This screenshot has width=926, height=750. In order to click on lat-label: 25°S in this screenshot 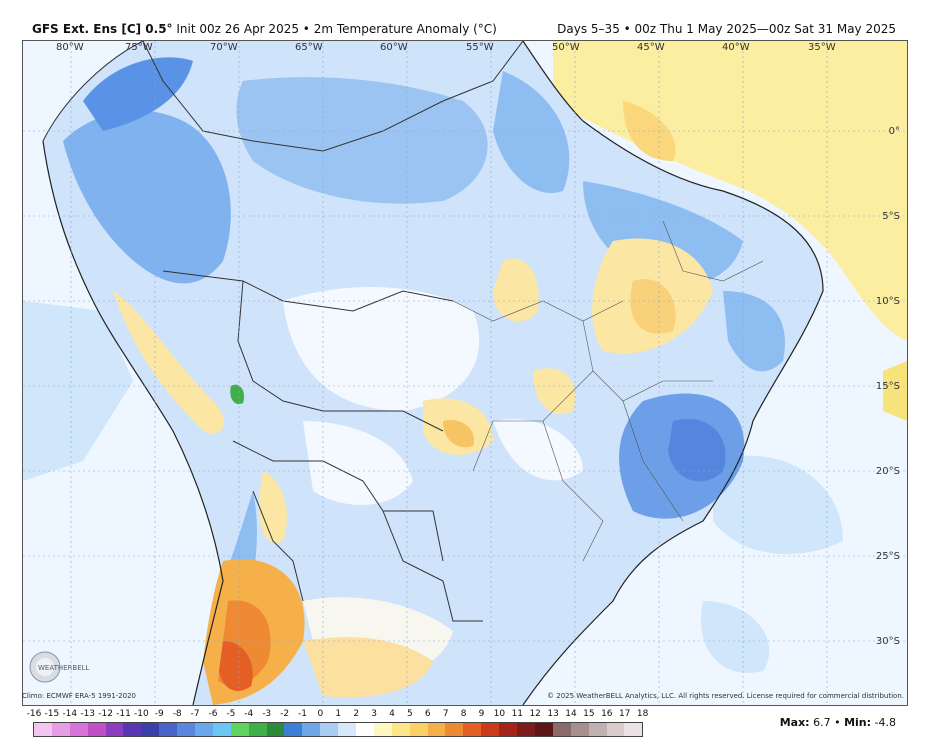, I will do `click(887, 556)`.